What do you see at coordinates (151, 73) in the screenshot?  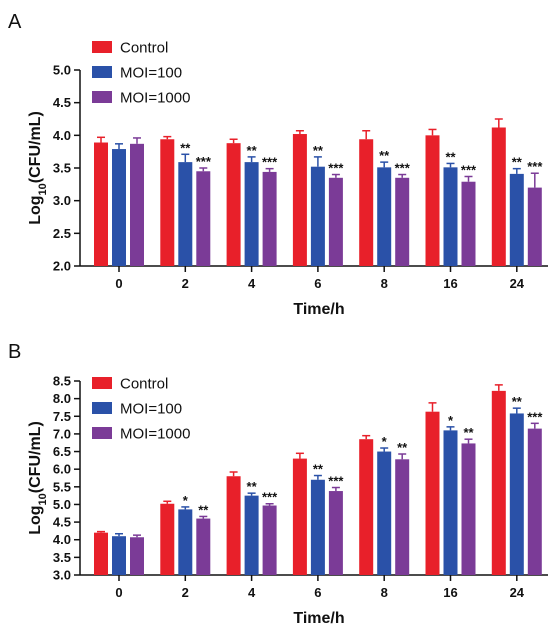 I see `panel-a-legend-label: MOI=100` at bounding box center [151, 73].